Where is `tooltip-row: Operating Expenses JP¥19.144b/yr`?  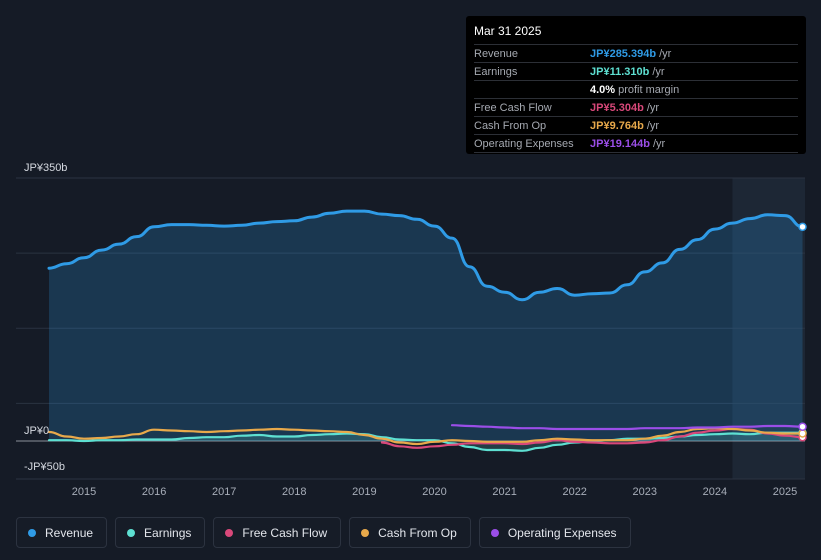 tooltip-row: Operating Expenses JP¥19.144b/yr is located at coordinates (636, 143).